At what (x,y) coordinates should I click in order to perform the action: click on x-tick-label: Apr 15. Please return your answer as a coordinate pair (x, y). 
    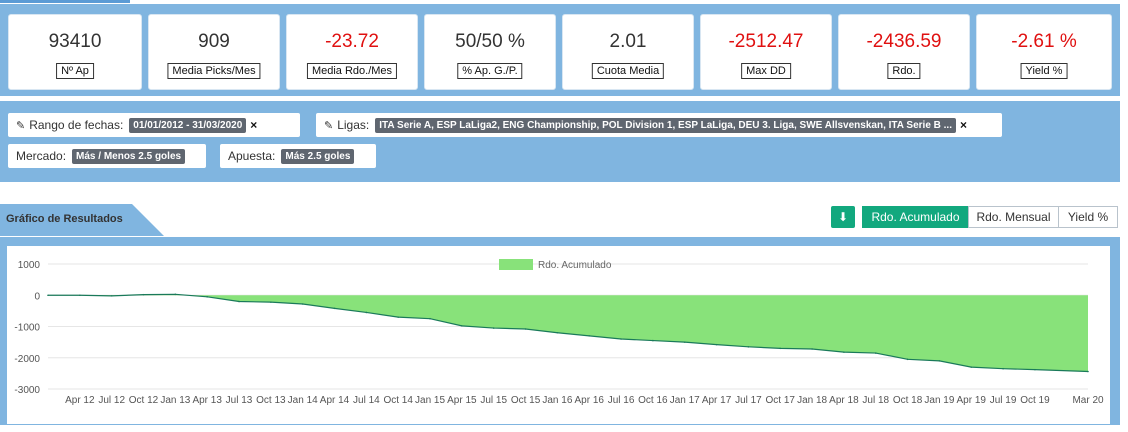
    Looking at the image, I should click on (462, 400).